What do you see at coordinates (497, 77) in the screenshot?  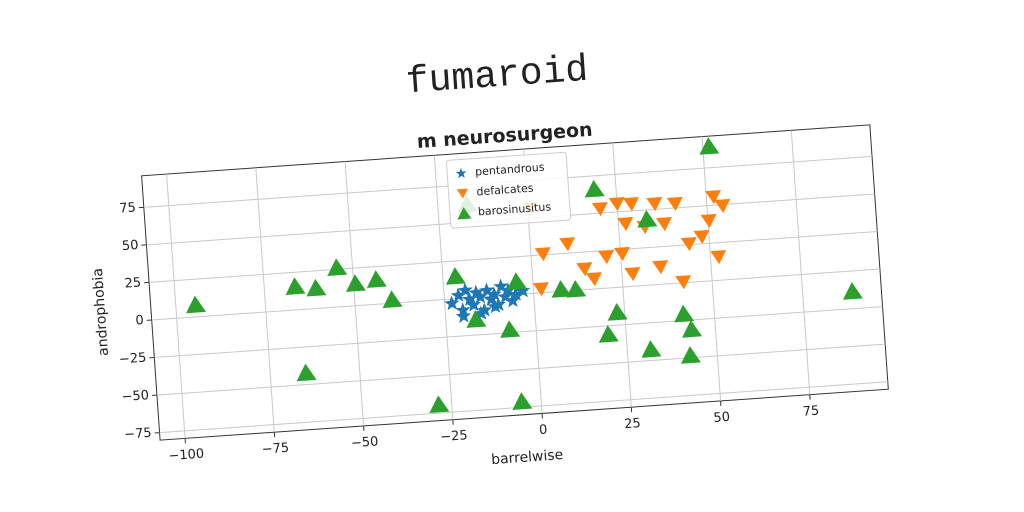 I see `page-title: fumaroid` at bounding box center [497, 77].